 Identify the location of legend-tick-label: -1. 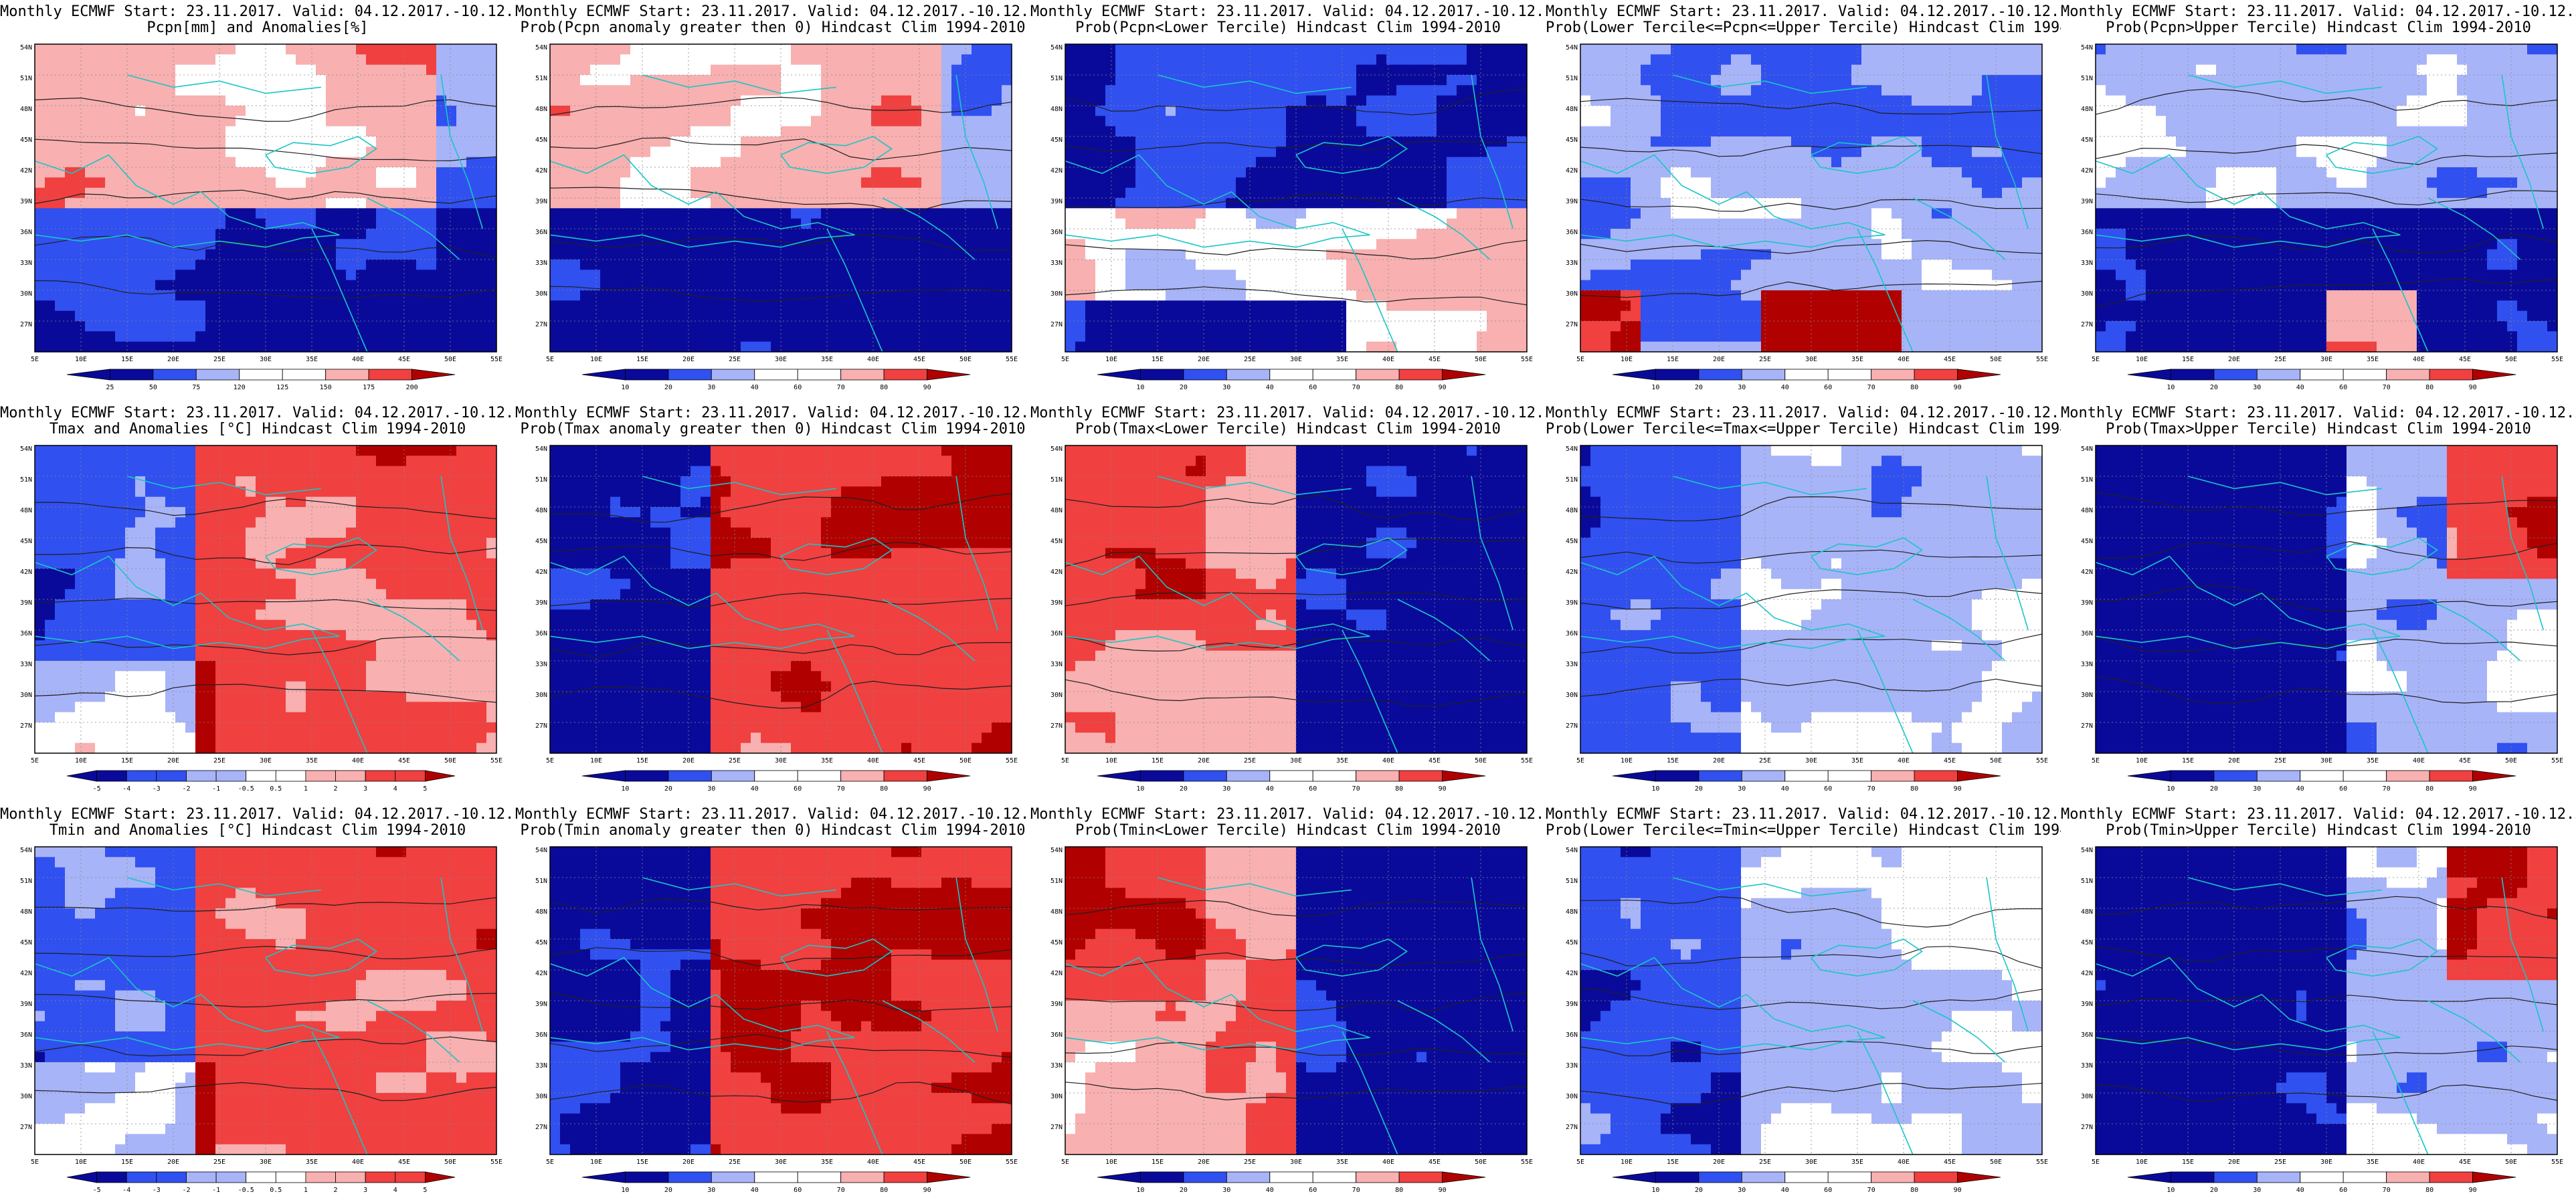
(216, 789).